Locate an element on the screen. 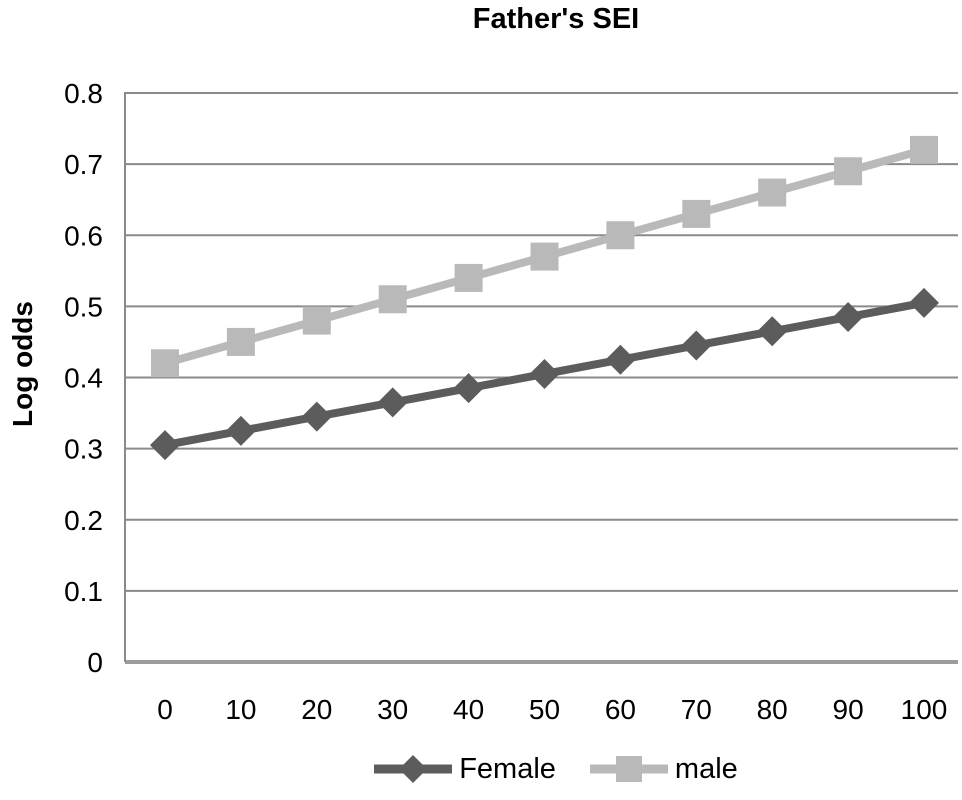 This screenshot has width=962, height=800. x-tick-label: 40 is located at coordinates (468, 709).